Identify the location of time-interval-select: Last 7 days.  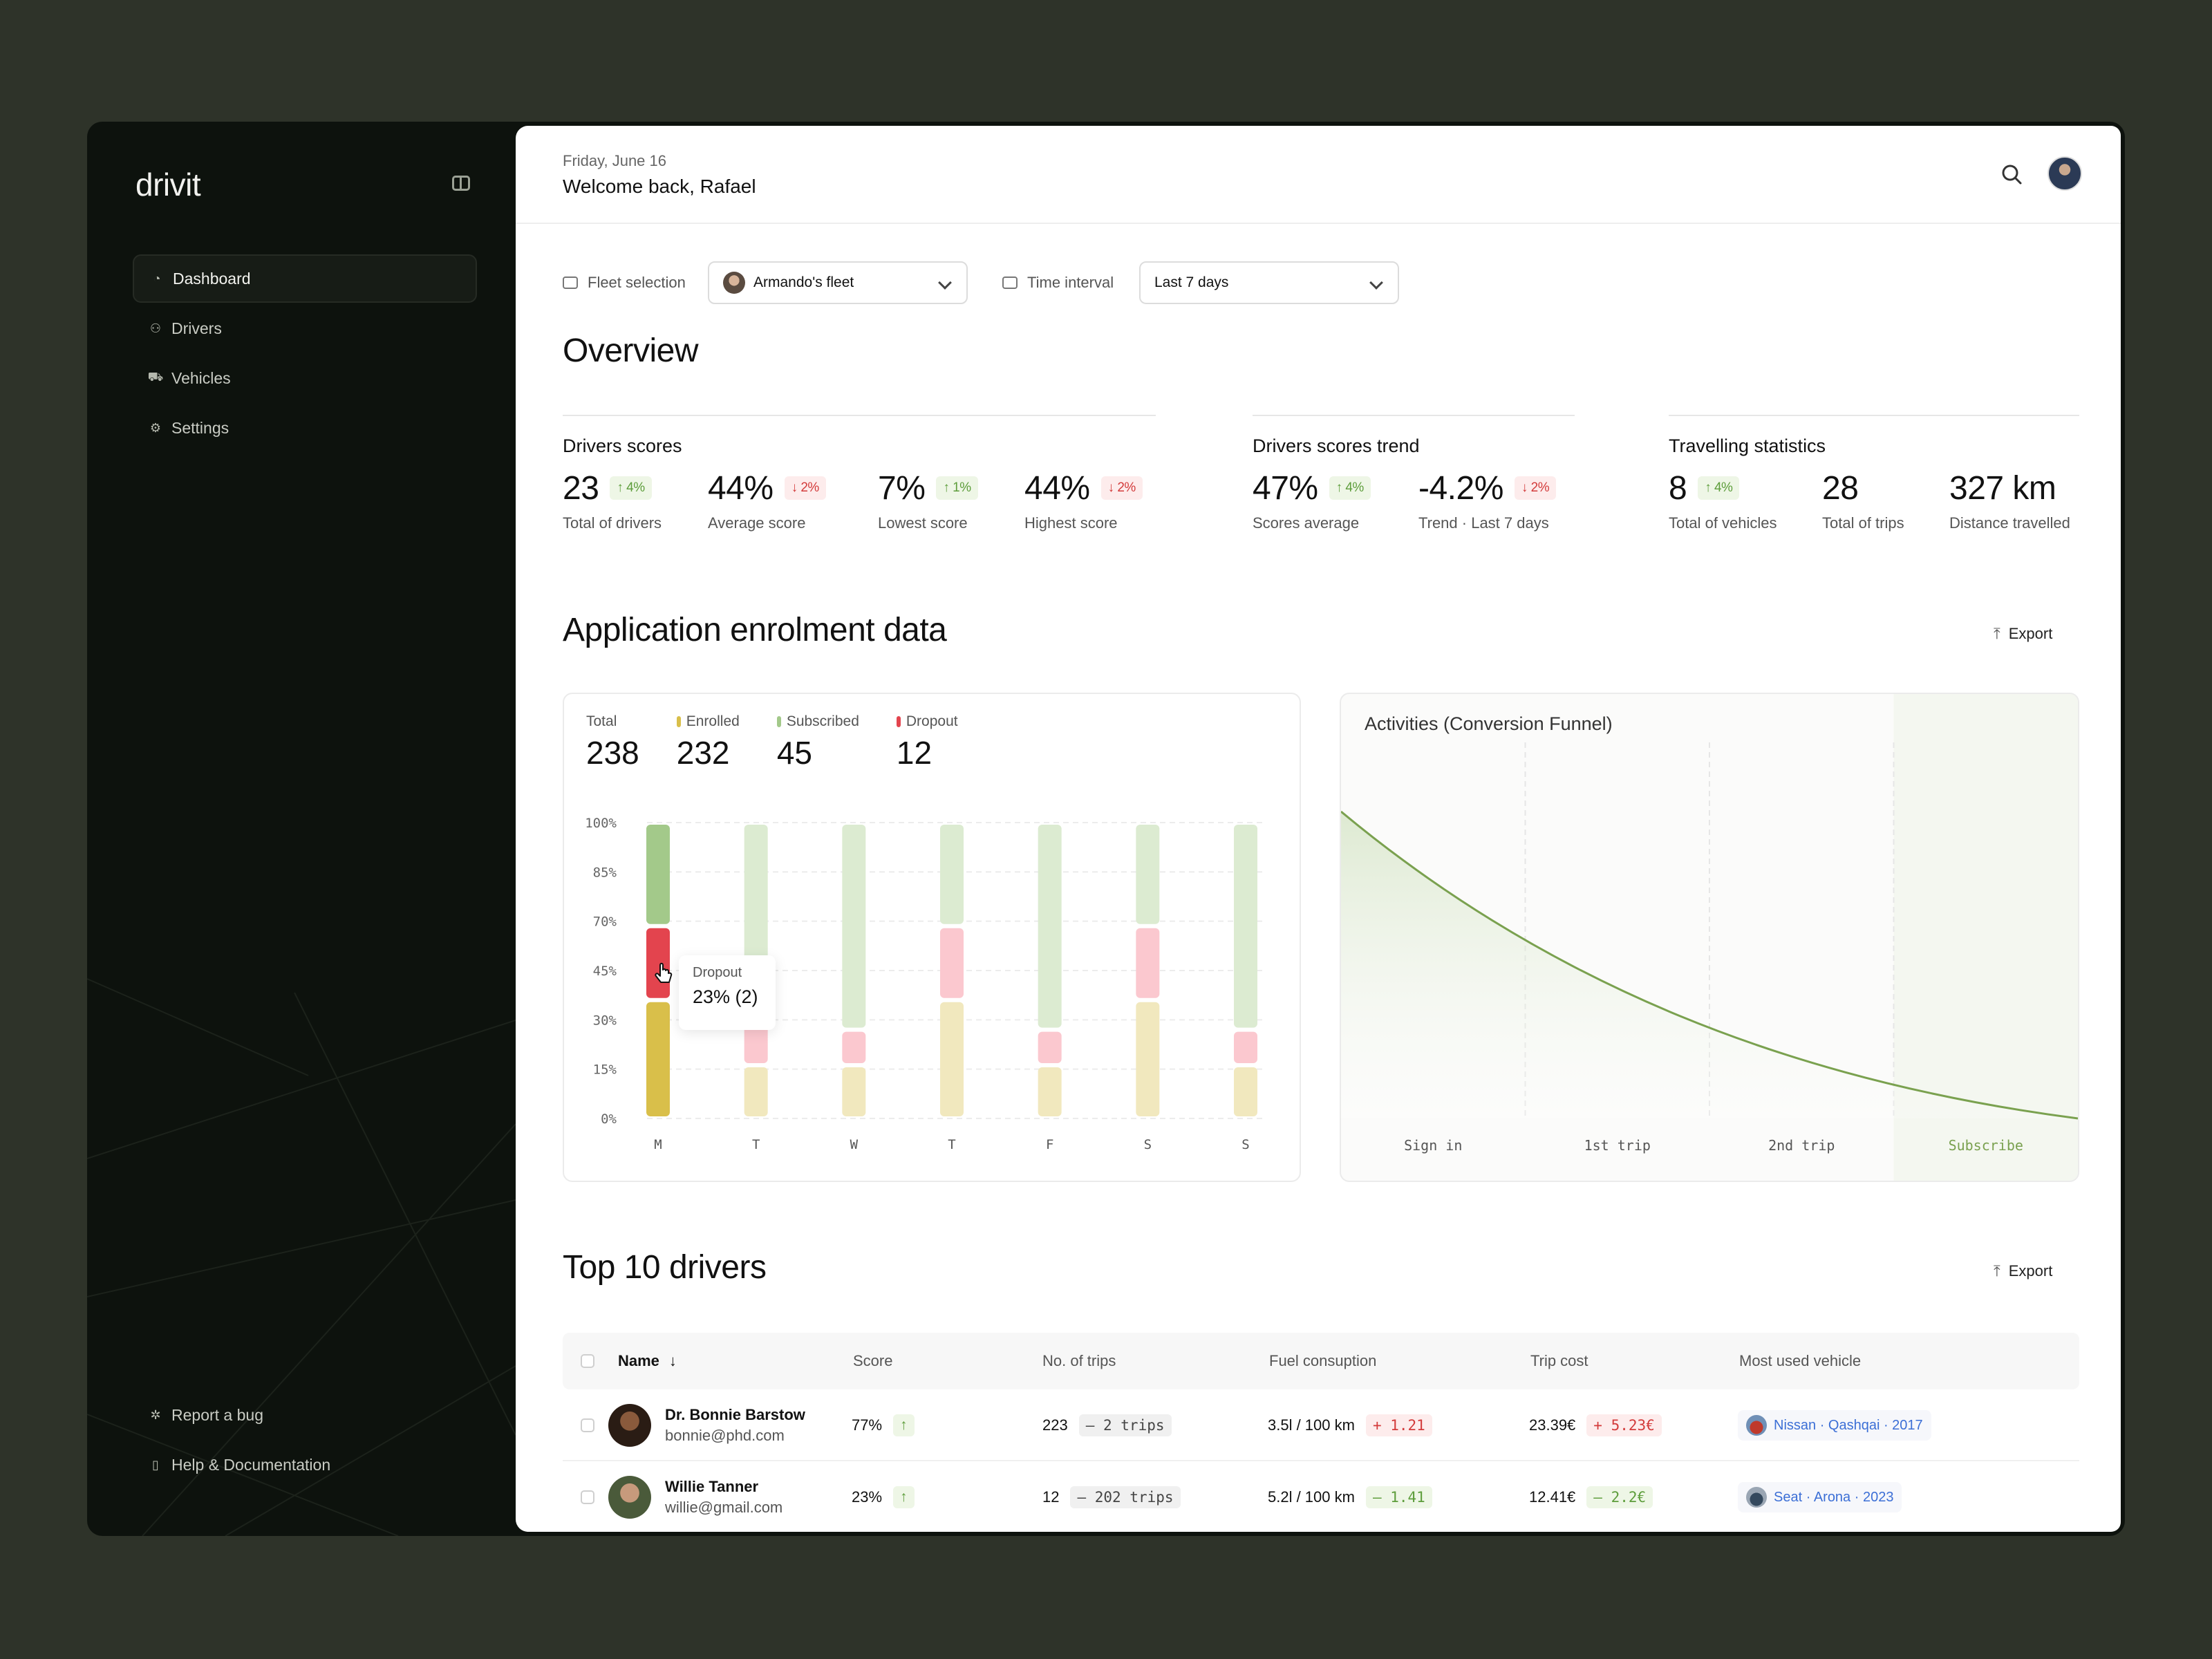
(1269, 282).